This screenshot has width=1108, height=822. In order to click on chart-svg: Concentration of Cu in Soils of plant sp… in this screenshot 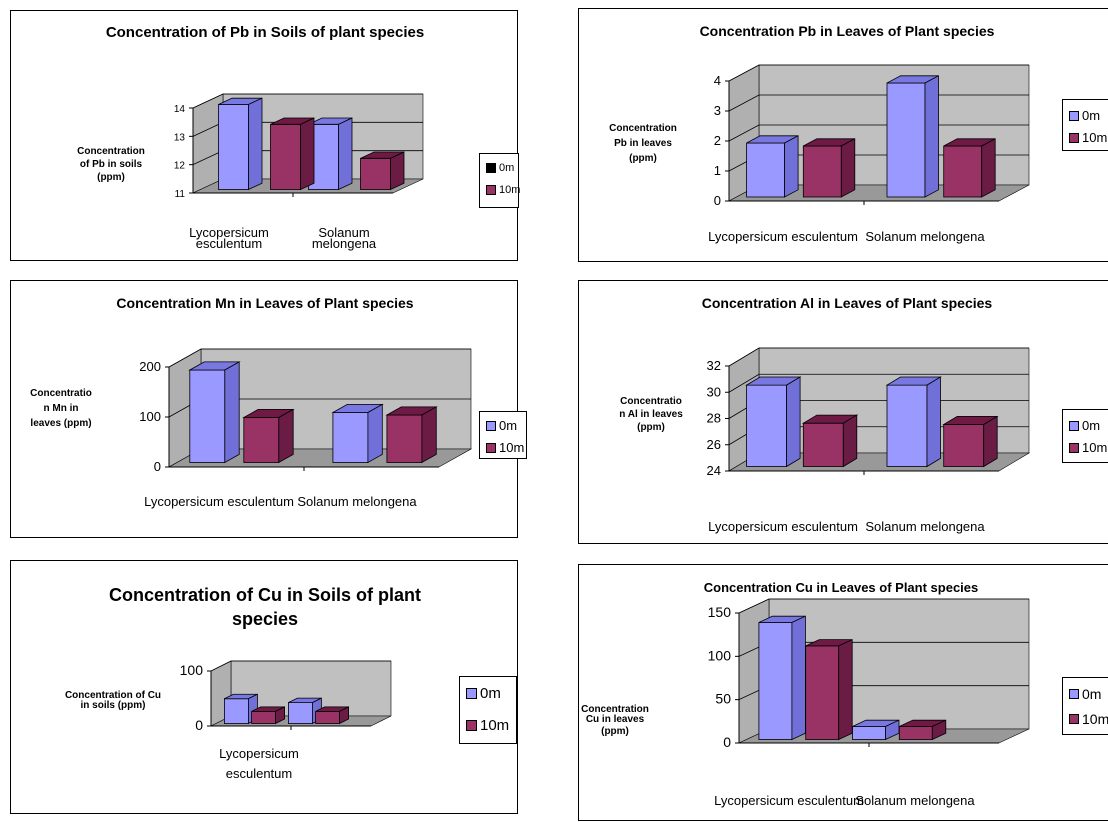, I will do `click(243, 683)`.